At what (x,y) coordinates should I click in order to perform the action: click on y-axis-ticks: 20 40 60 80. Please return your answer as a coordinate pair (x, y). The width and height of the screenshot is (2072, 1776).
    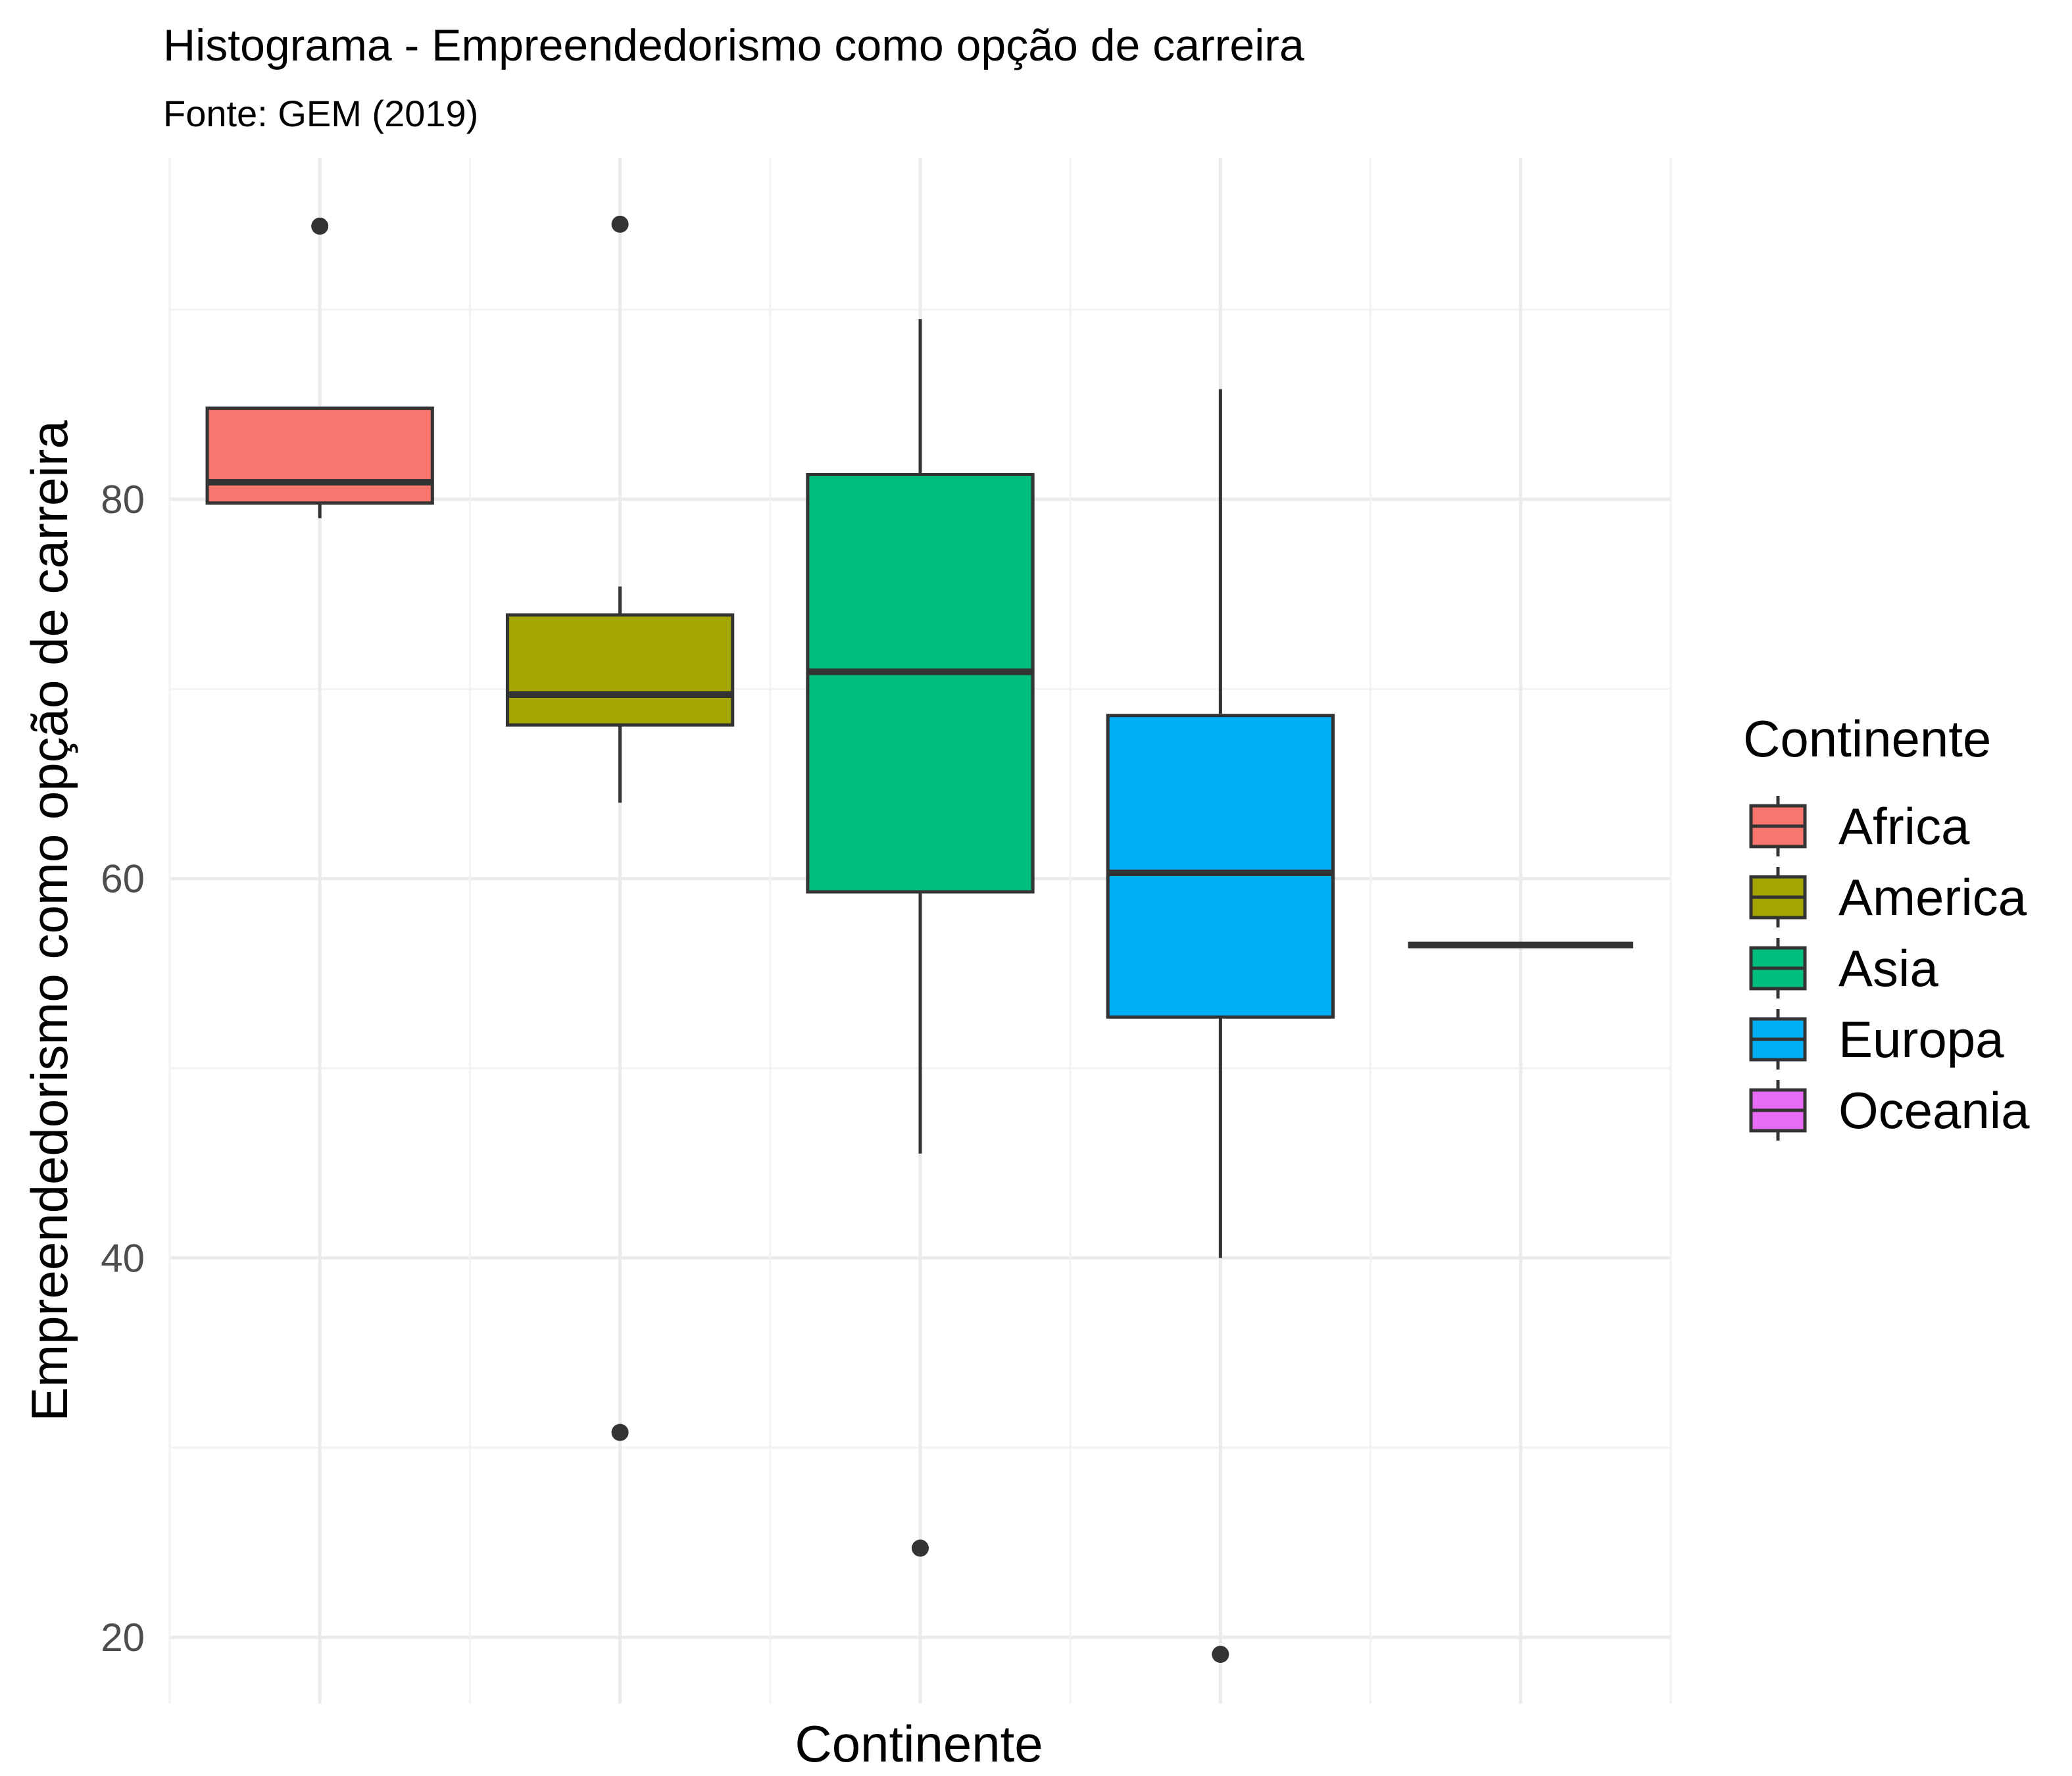
    Looking at the image, I should click on (123, 1069).